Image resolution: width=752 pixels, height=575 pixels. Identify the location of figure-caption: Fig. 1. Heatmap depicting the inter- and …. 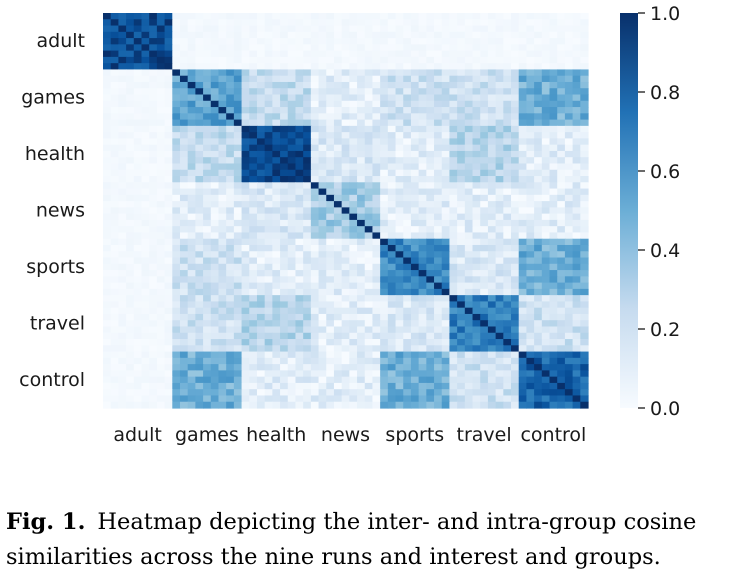
(379, 540).